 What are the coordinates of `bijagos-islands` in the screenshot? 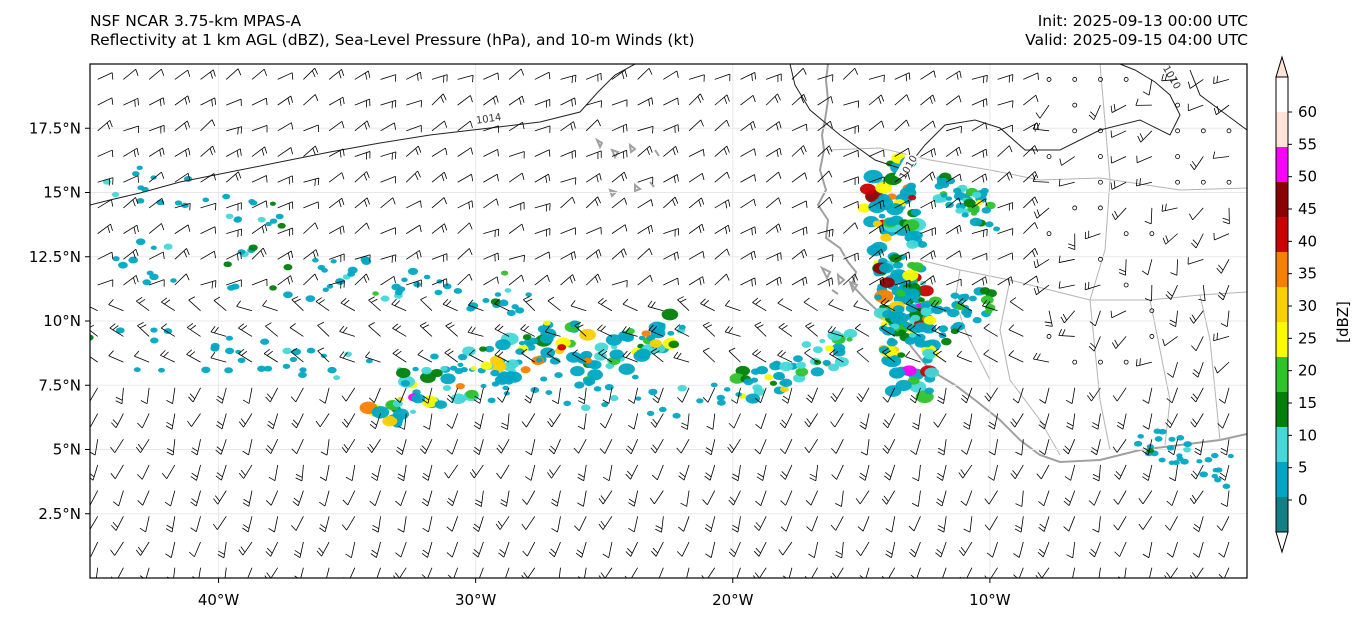 It's located at (839, 280).